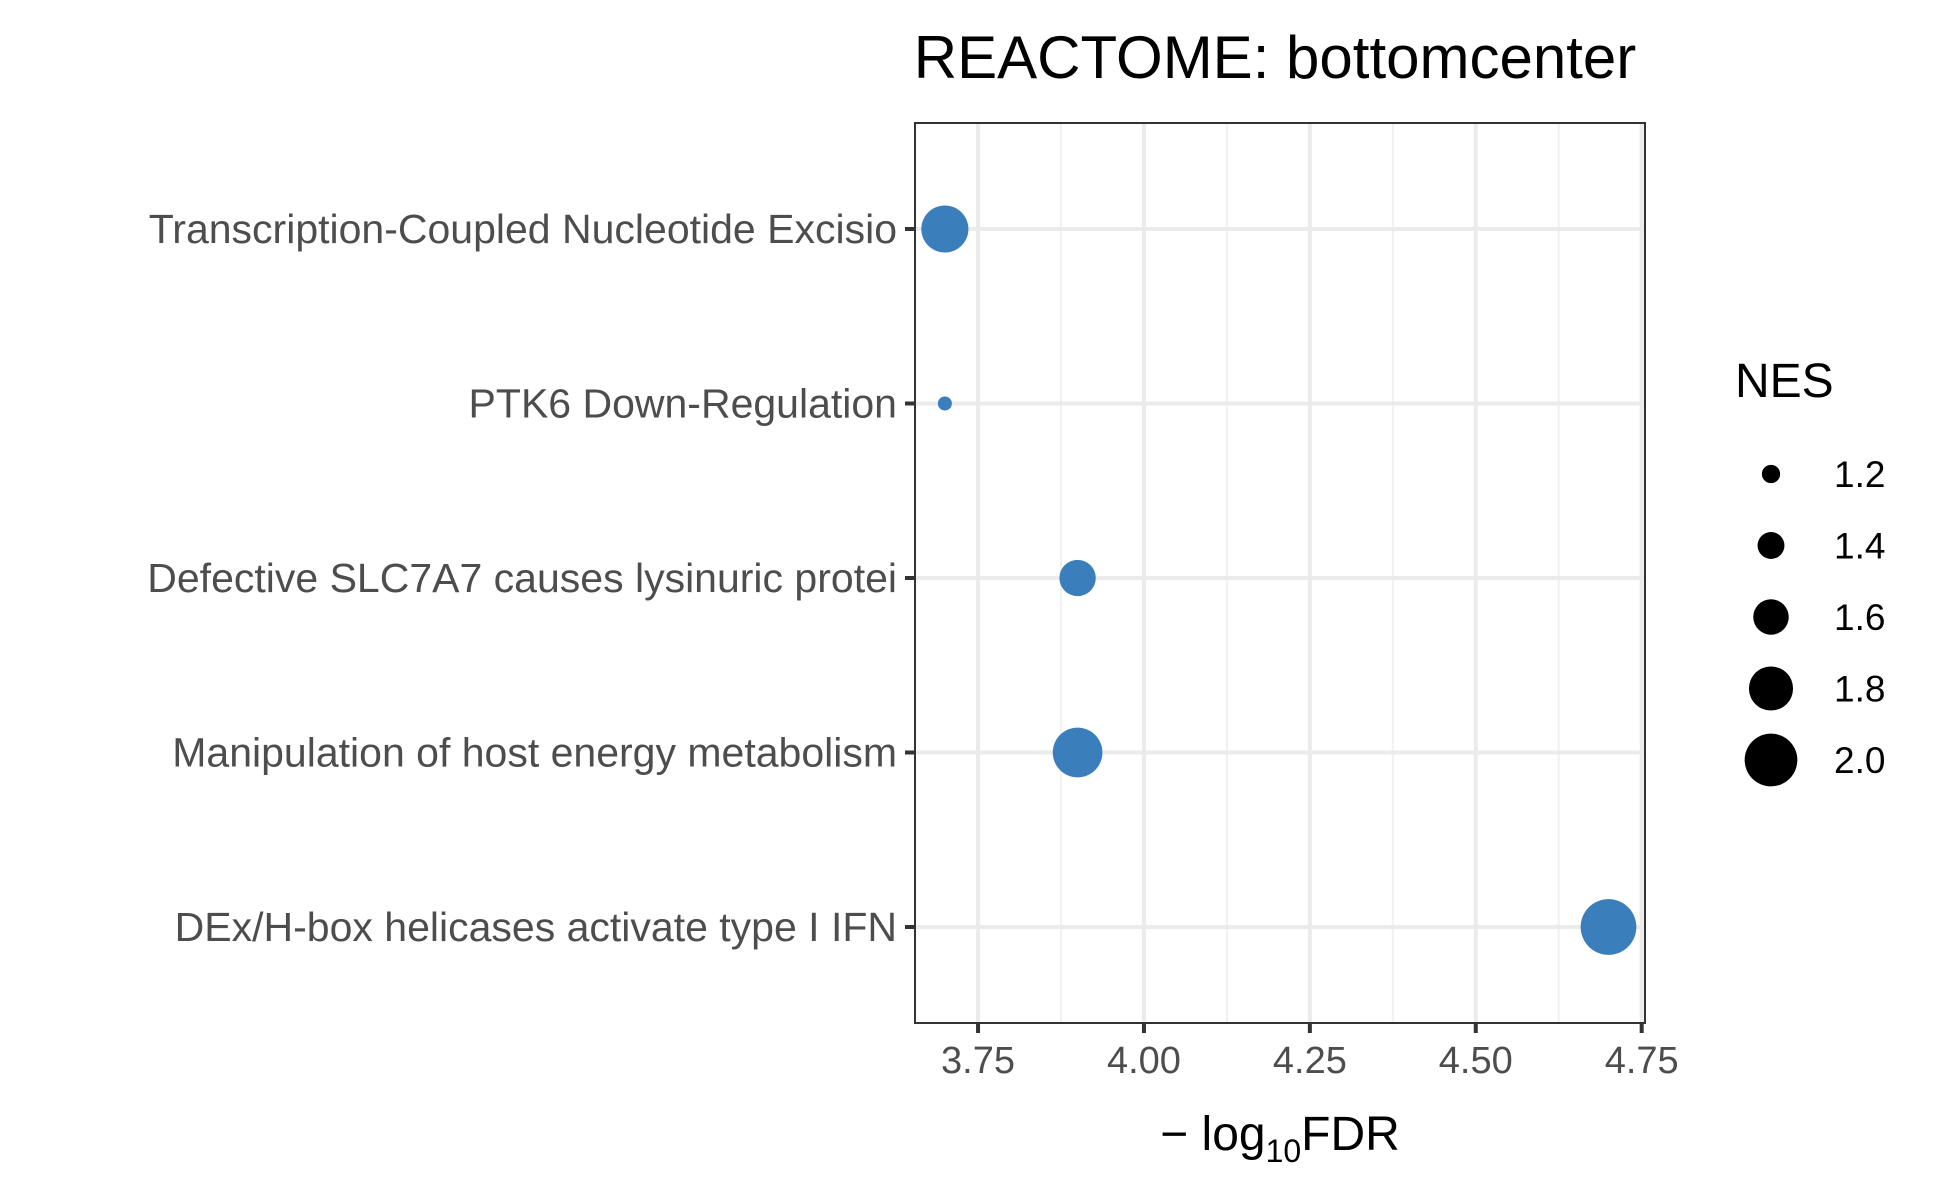 The height and width of the screenshot is (1200, 1950). I want to click on x-tick-label: 4.75, so click(1642, 1061).